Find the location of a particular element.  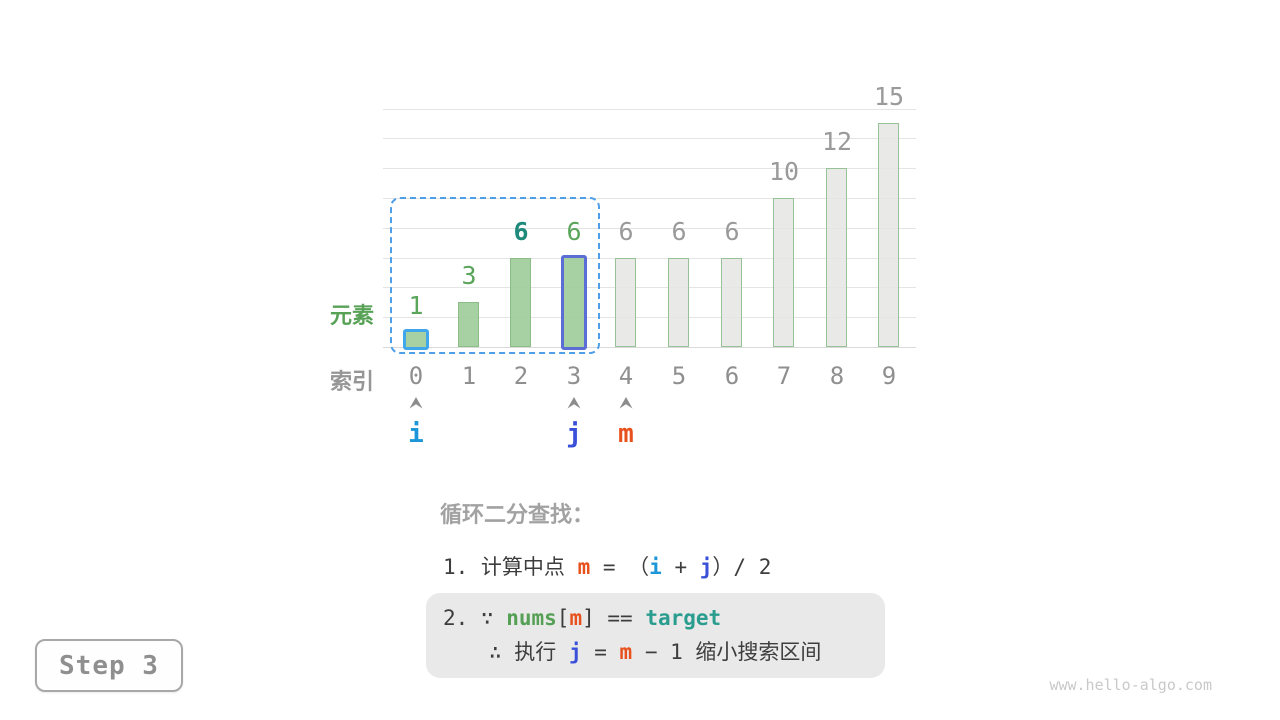

text-segment: [ is located at coordinates (563, 618).